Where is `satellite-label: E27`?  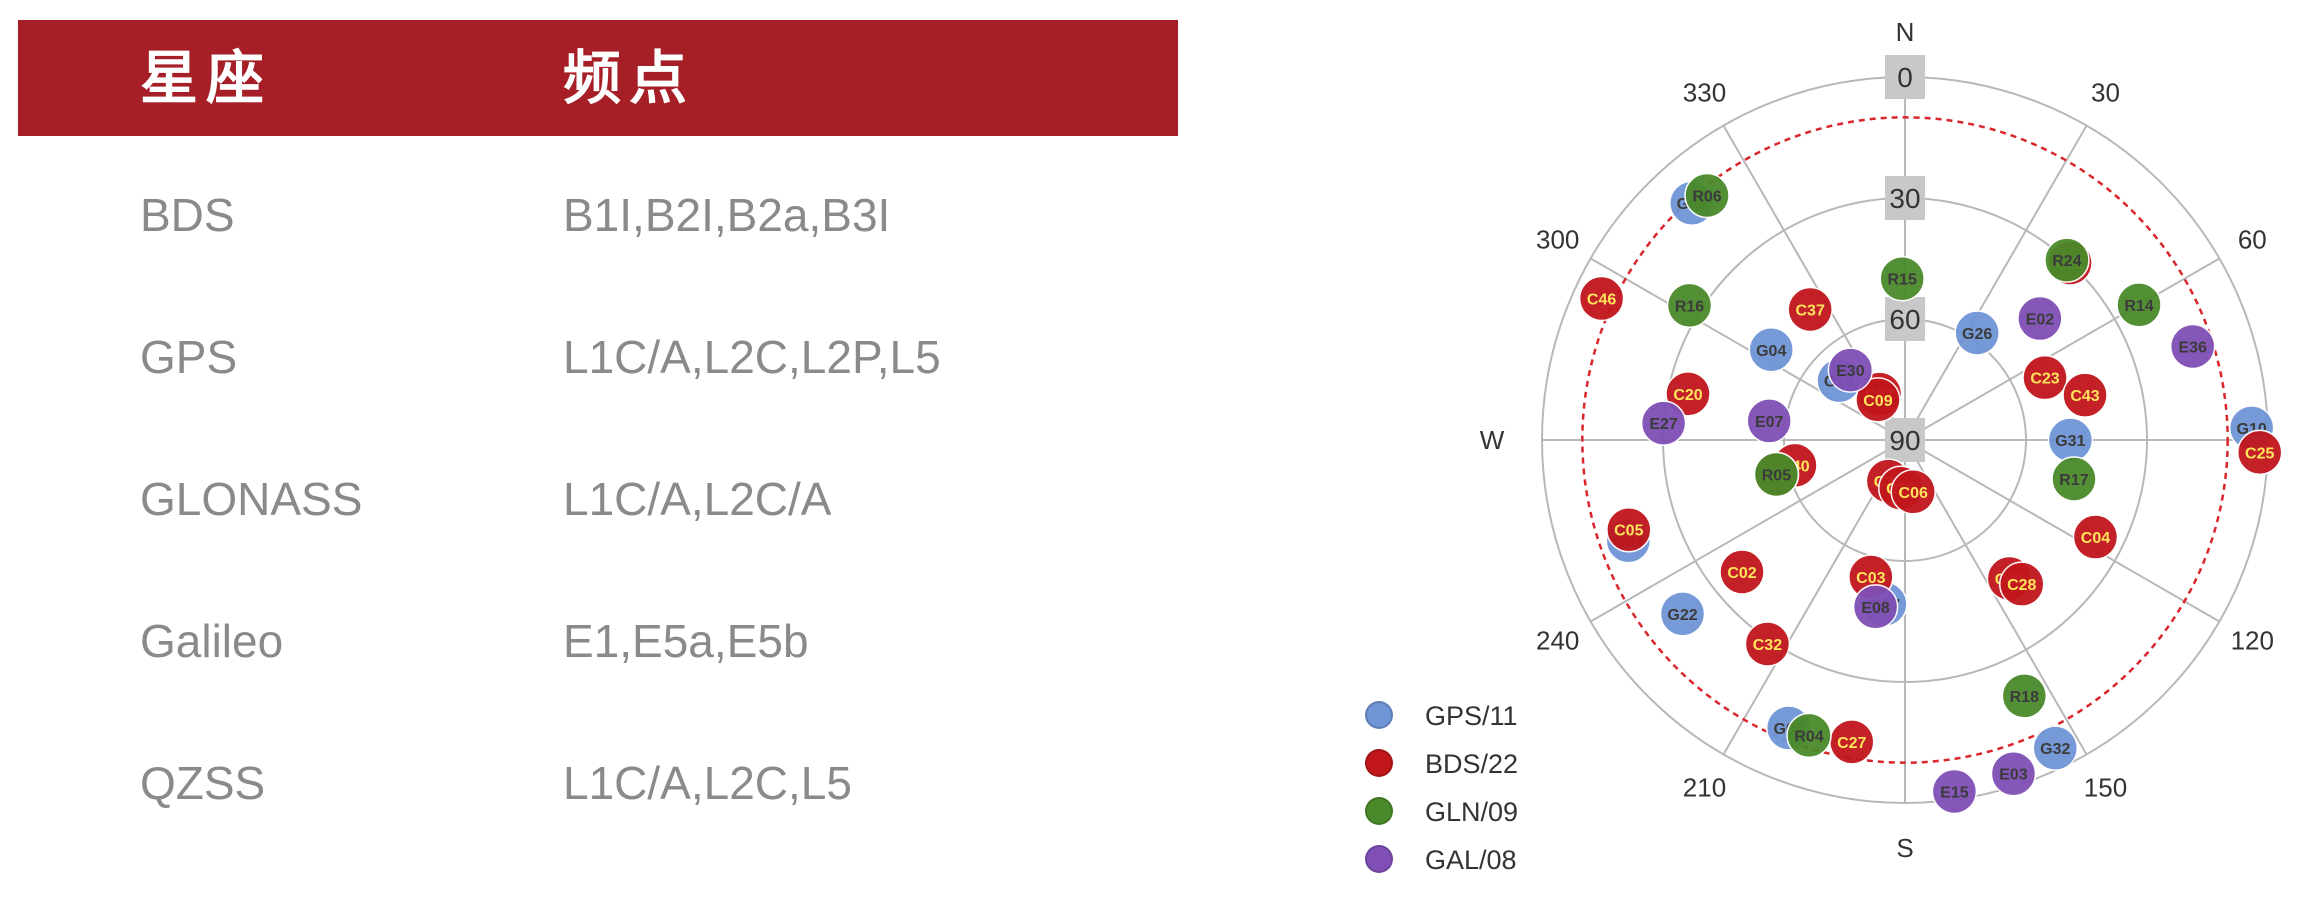 satellite-label: E27 is located at coordinates (1663, 424).